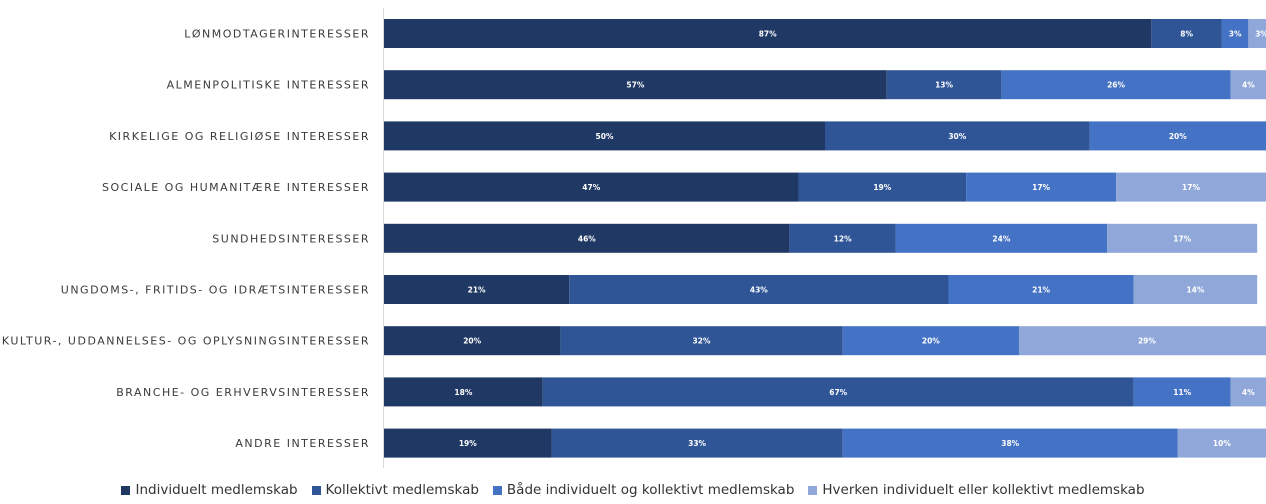 The image size is (1266, 504). Describe the element at coordinates (243, 392) in the screenshot. I see `category-label: BRANCHE- OG ERHVERVSINTERESSER` at that location.